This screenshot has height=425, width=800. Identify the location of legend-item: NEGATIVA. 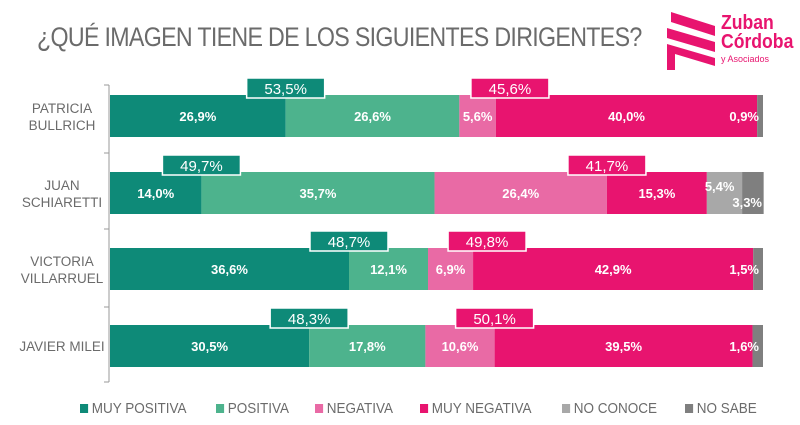
(354, 408).